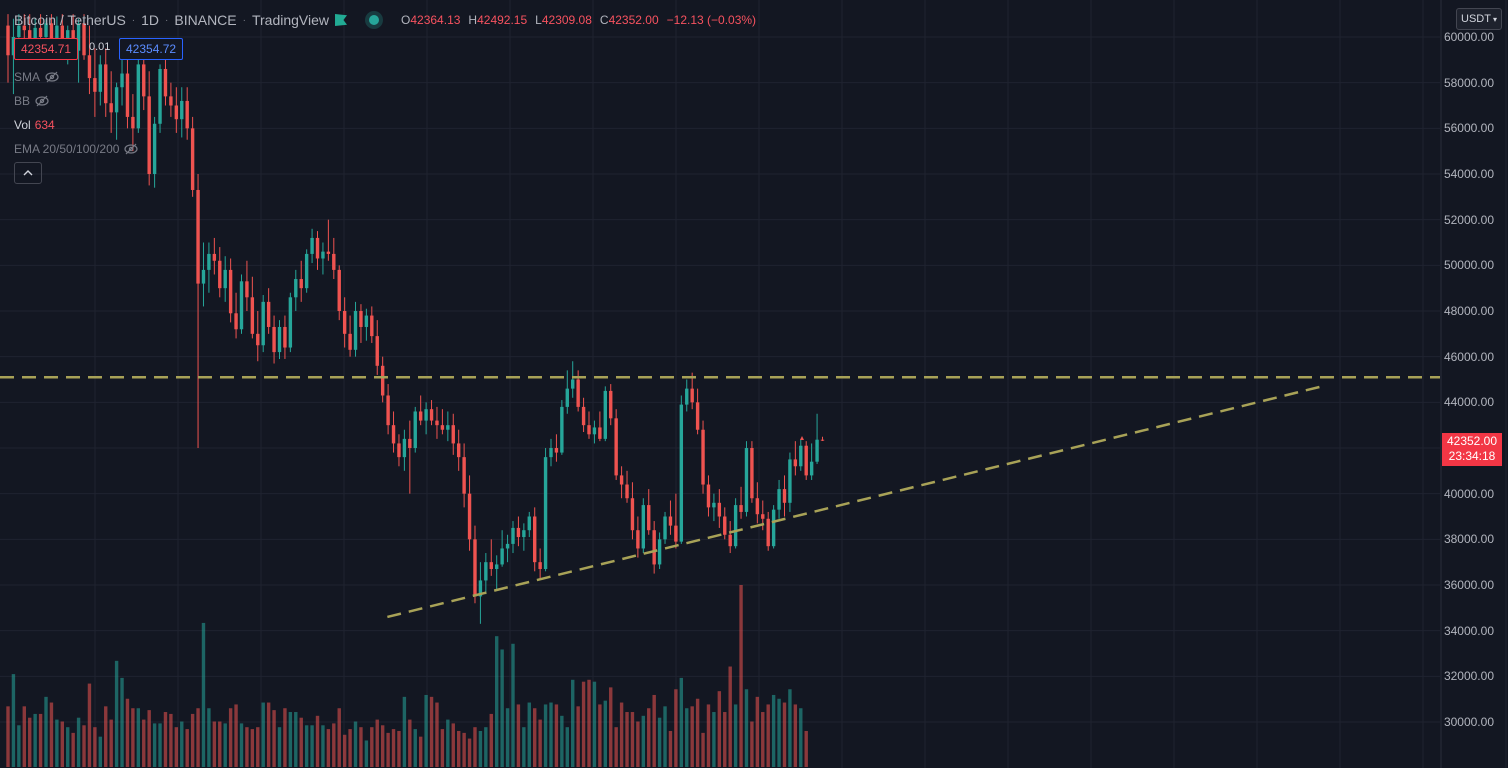 This screenshot has height=768, width=1508. I want to click on high-value: 42492.15, so click(502, 20).